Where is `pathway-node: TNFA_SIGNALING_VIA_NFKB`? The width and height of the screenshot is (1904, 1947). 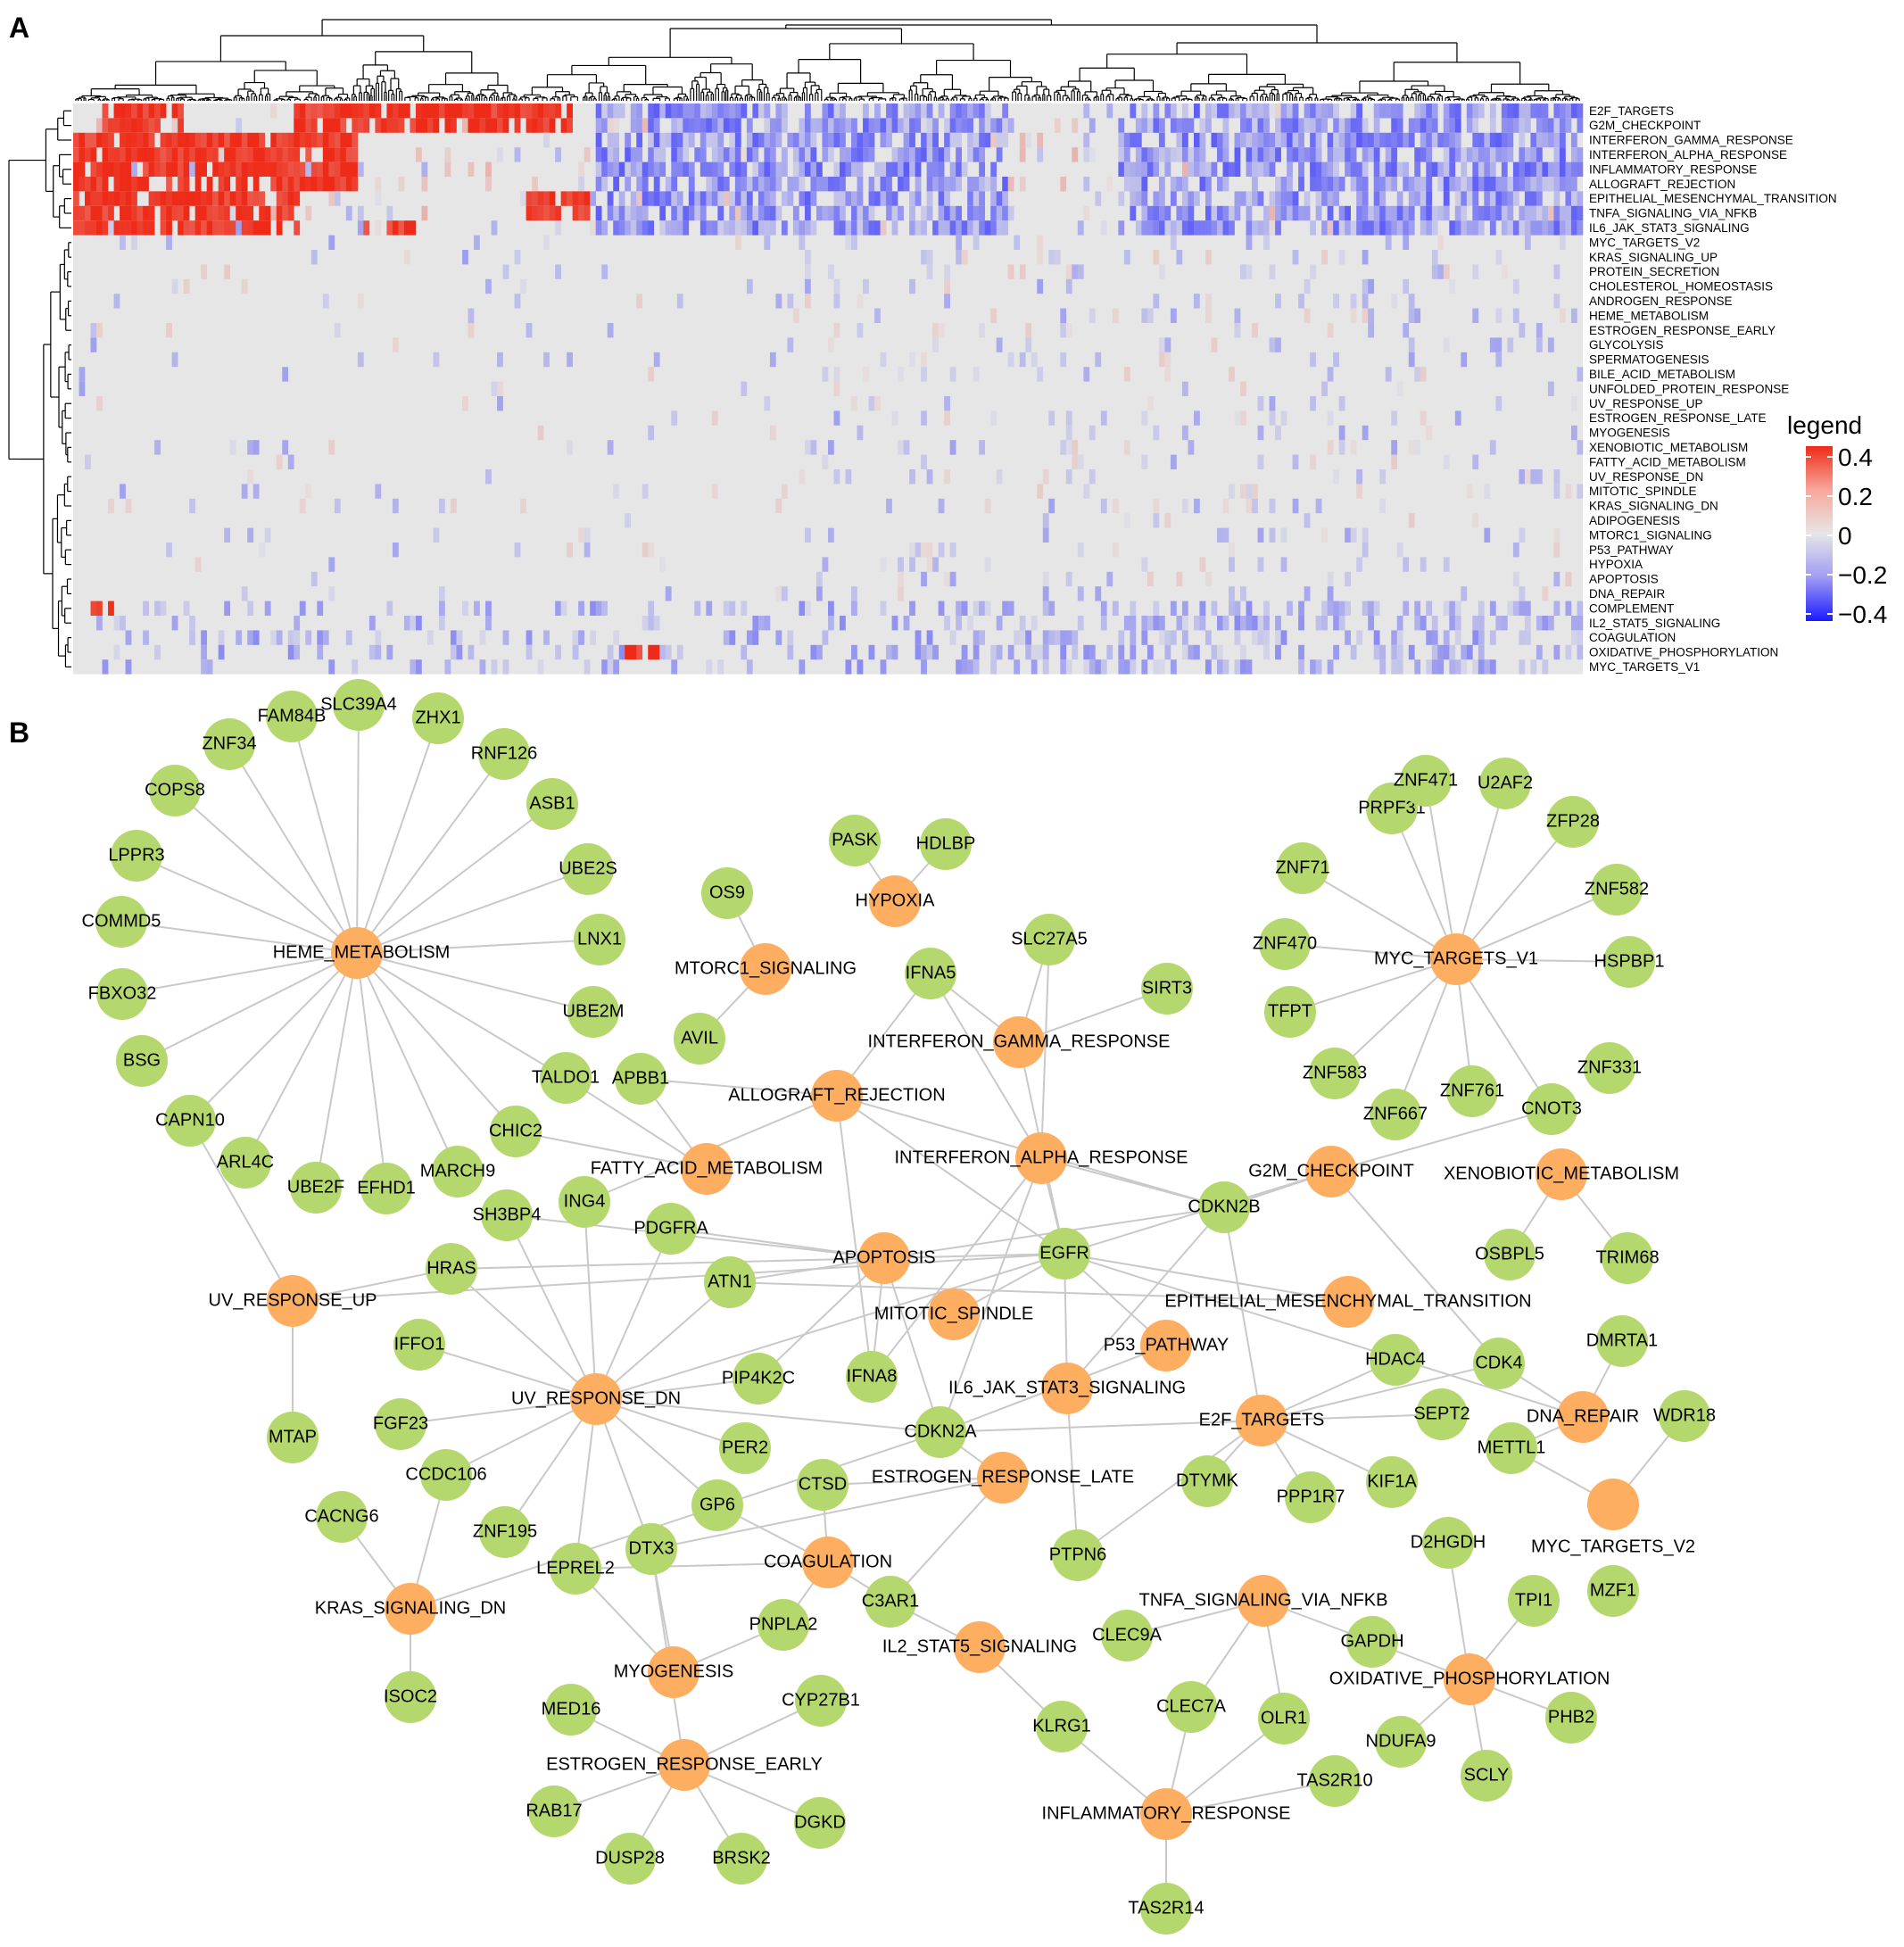 pathway-node: TNFA_SIGNALING_VIA_NFKB is located at coordinates (1263, 1601).